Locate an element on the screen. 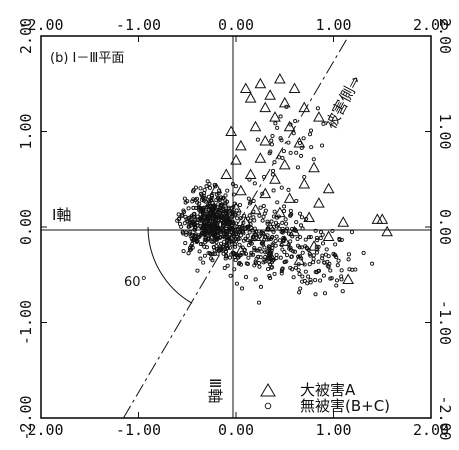 The height and width of the screenshot is (450, 459). panel-label: (b) Ⅰ－Ⅲ平面 is located at coordinates (87, 58).